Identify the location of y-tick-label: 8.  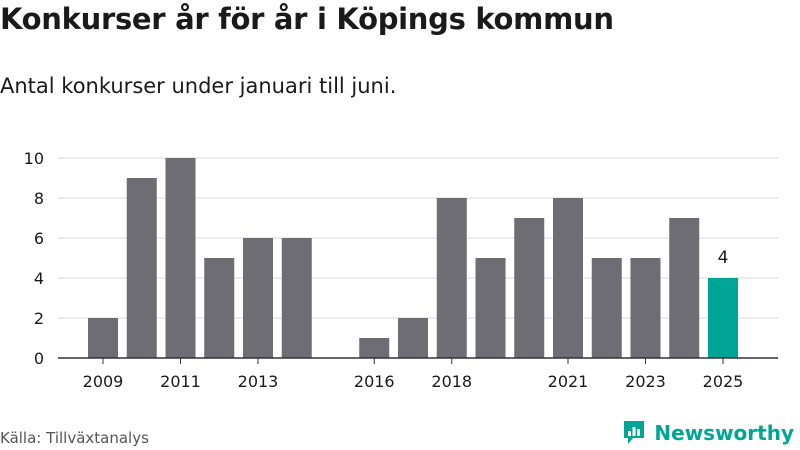
(39, 198).